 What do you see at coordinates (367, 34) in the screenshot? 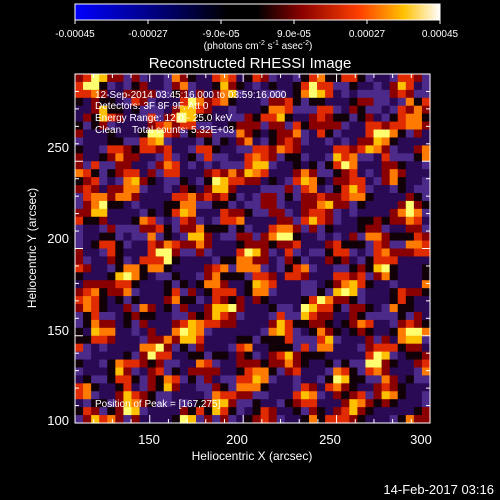
I see `colorbar-tick-label: 0.00027` at bounding box center [367, 34].